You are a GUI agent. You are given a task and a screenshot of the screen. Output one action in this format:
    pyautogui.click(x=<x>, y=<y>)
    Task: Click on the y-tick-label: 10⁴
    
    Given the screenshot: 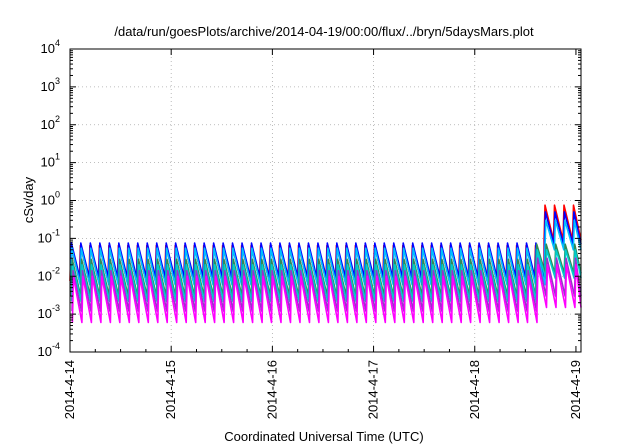 What is the action you would take?
    pyautogui.click(x=50, y=47)
    